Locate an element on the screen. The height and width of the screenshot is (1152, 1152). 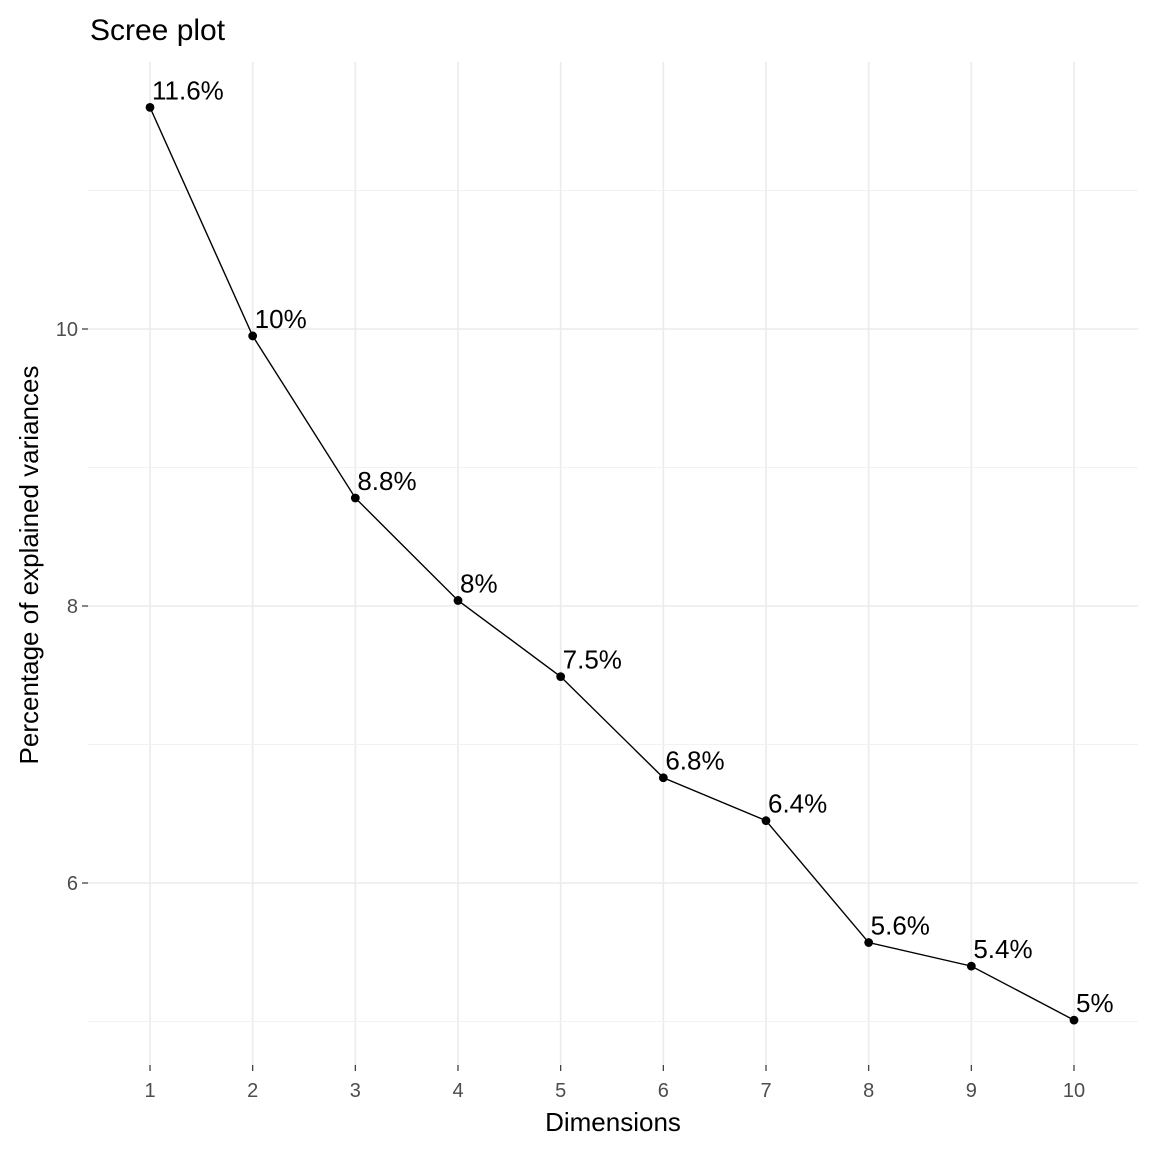
data-label: 8.8% is located at coordinates (386, 481).